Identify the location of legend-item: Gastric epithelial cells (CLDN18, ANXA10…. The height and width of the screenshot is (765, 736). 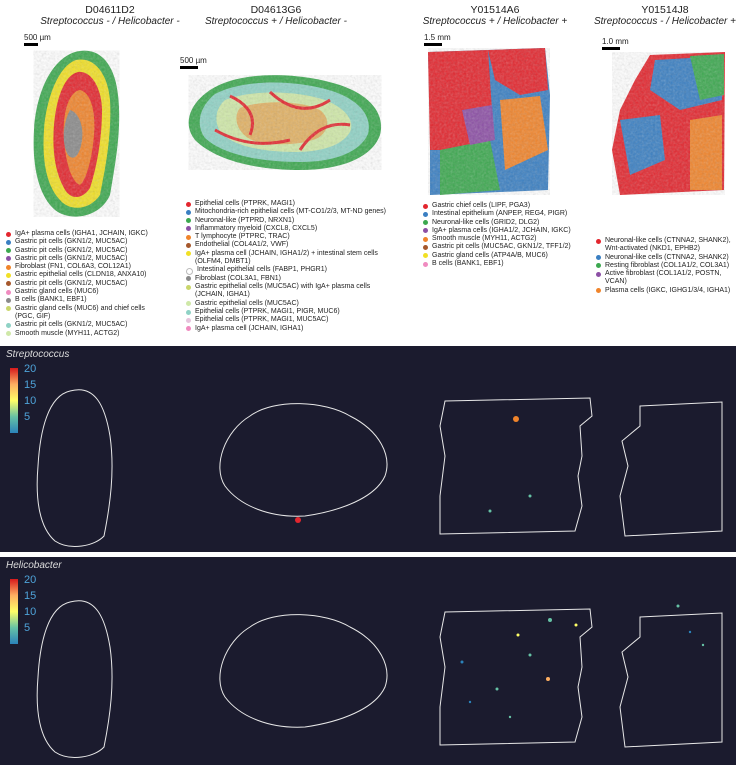
(81, 275).